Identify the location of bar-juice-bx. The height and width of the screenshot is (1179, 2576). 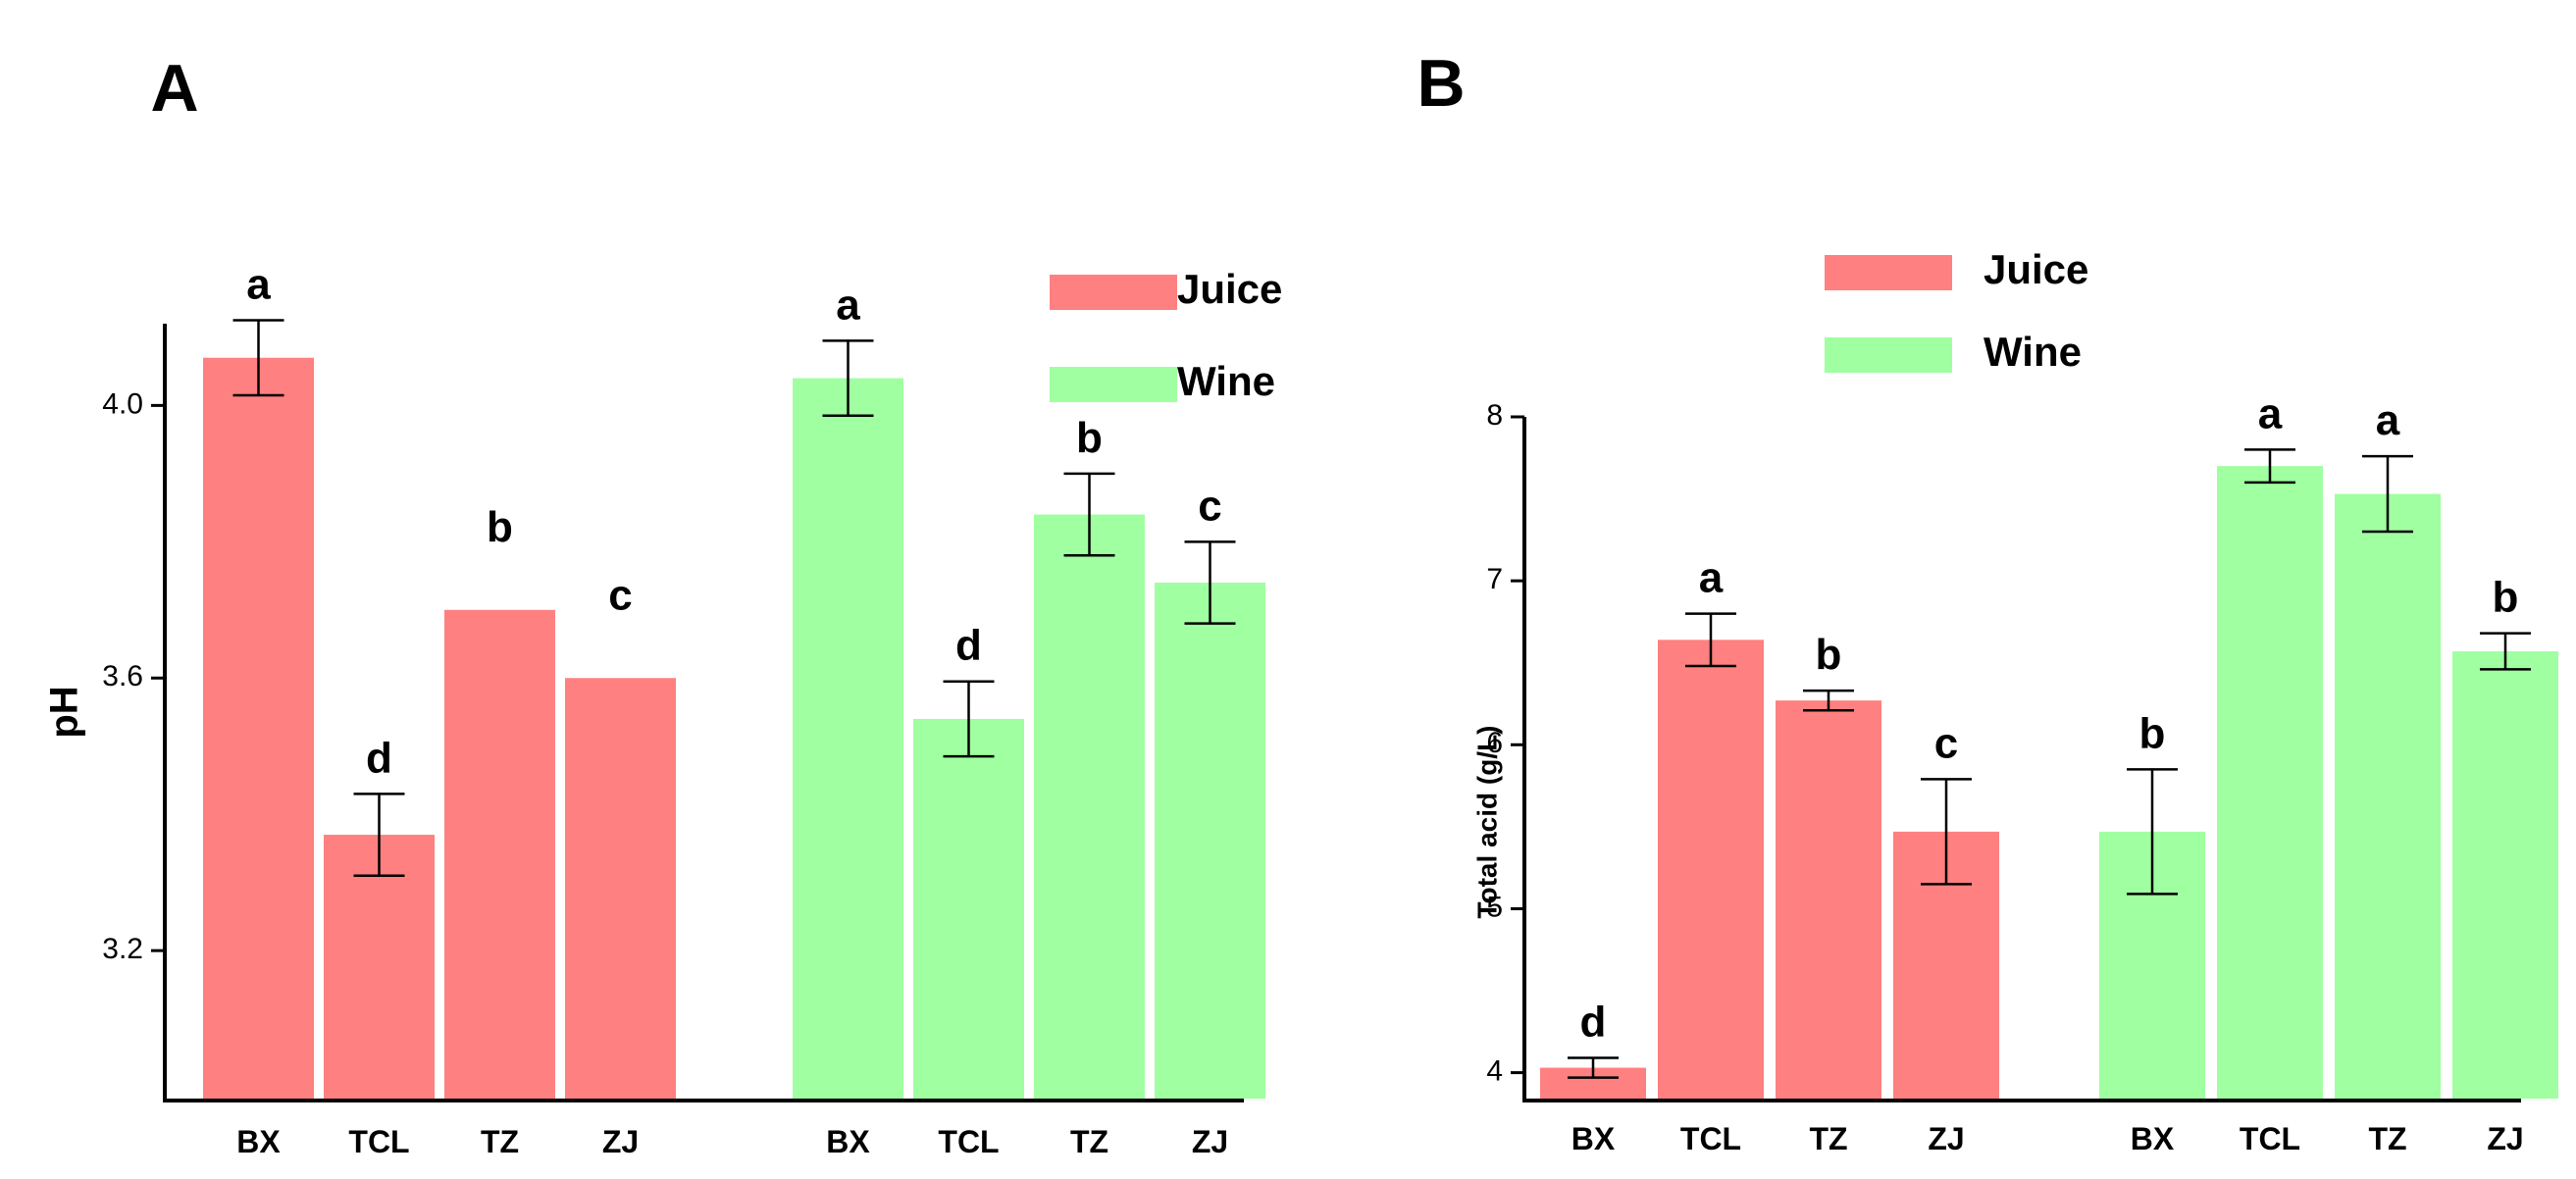
(258, 728).